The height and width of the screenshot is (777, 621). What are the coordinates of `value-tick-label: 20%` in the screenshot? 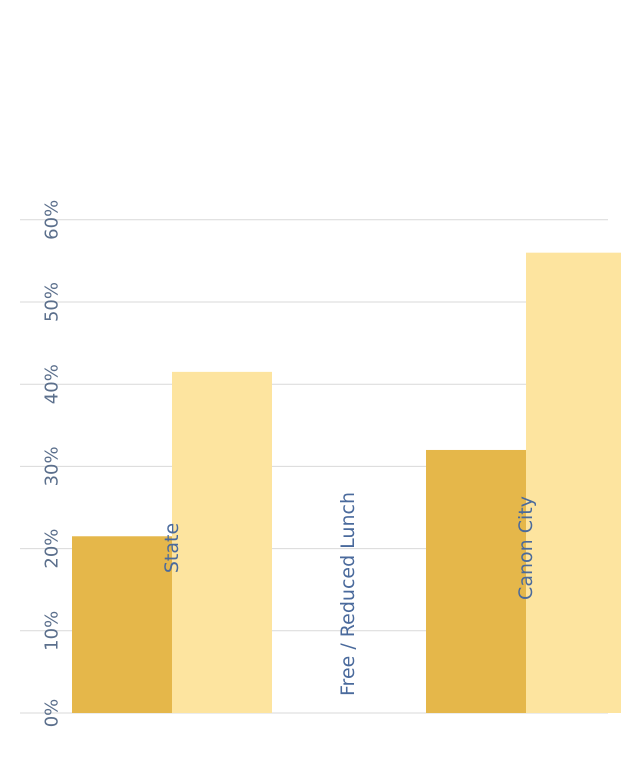 It's located at (52, 549).